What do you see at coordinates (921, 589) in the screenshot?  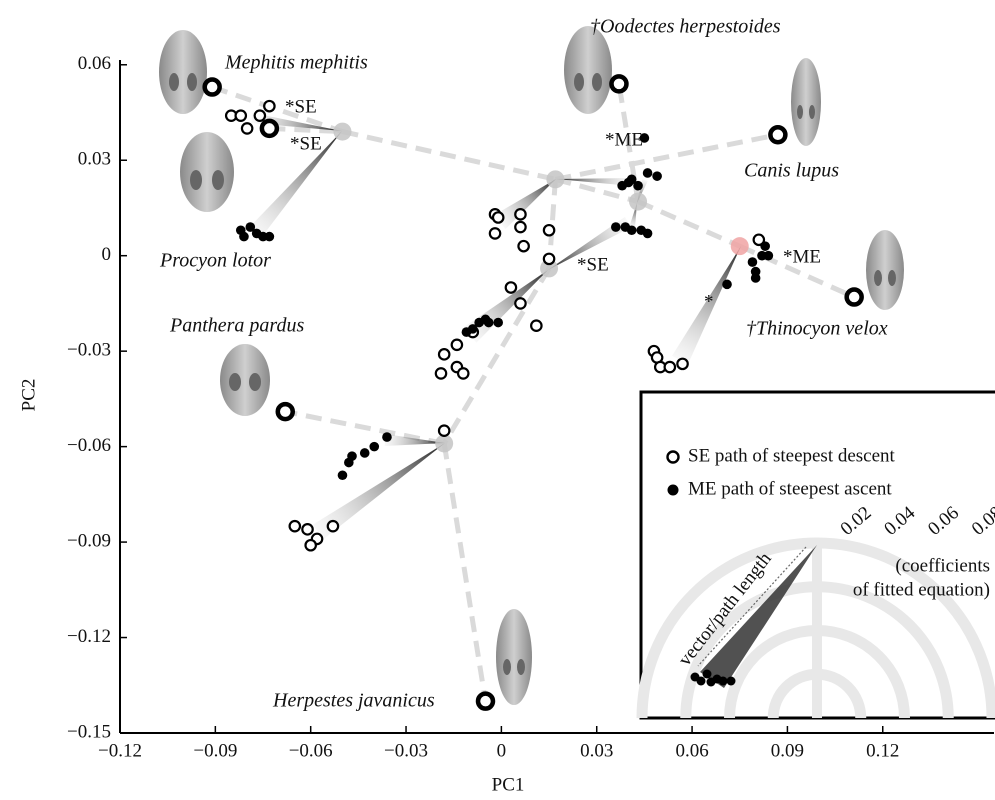 I see `inset-note: of fitted equation)` at bounding box center [921, 589].